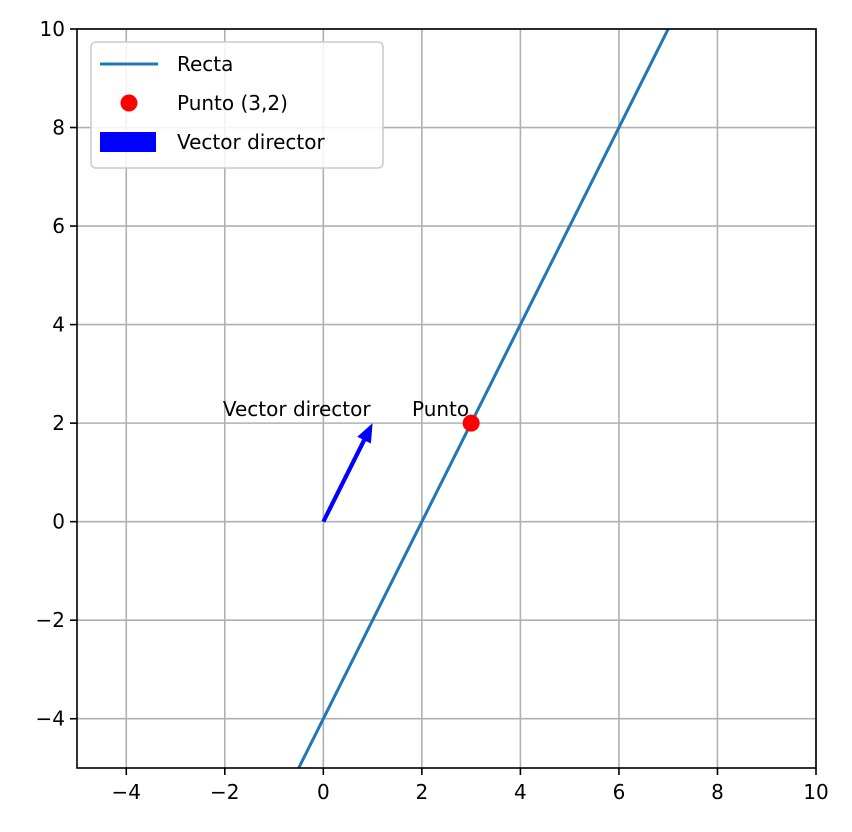 This screenshot has width=852, height=832. I want to click on legend-handle-punto, so click(129, 103).